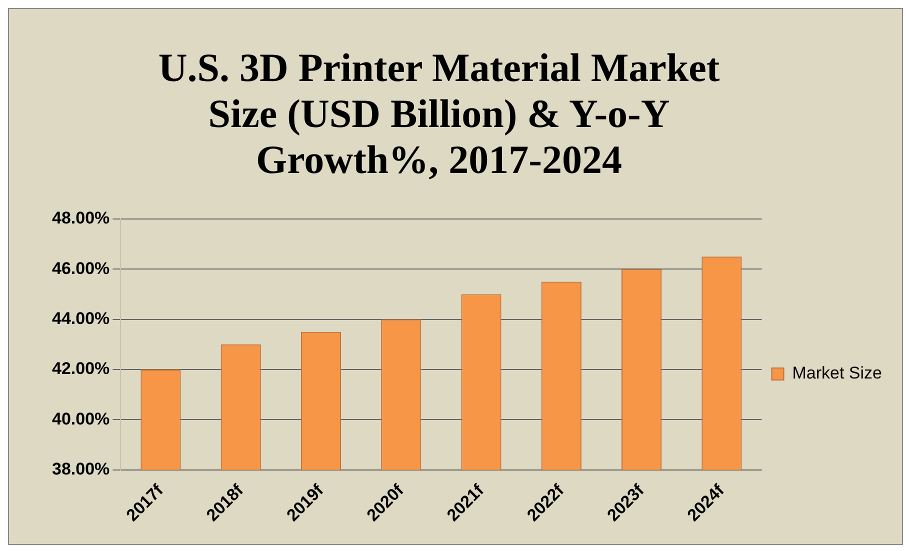 The image size is (909, 551). What do you see at coordinates (81, 469) in the screenshot?
I see `y-tick-label: 38.00%` at bounding box center [81, 469].